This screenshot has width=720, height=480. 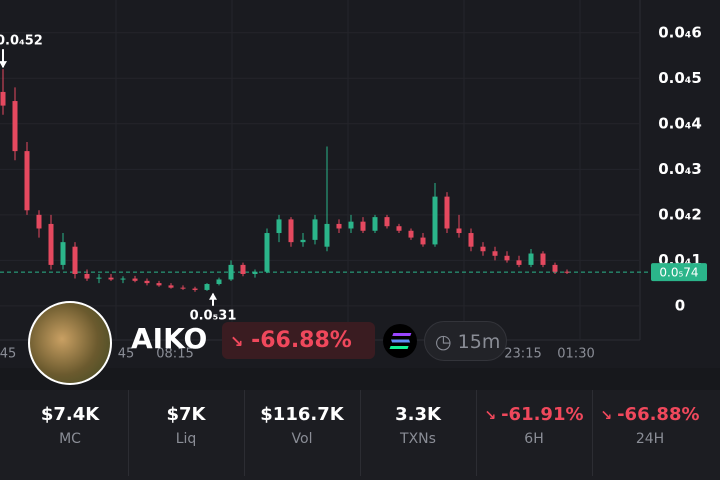 I want to click on stat-label: TXNs, so click(x=418, y=439).